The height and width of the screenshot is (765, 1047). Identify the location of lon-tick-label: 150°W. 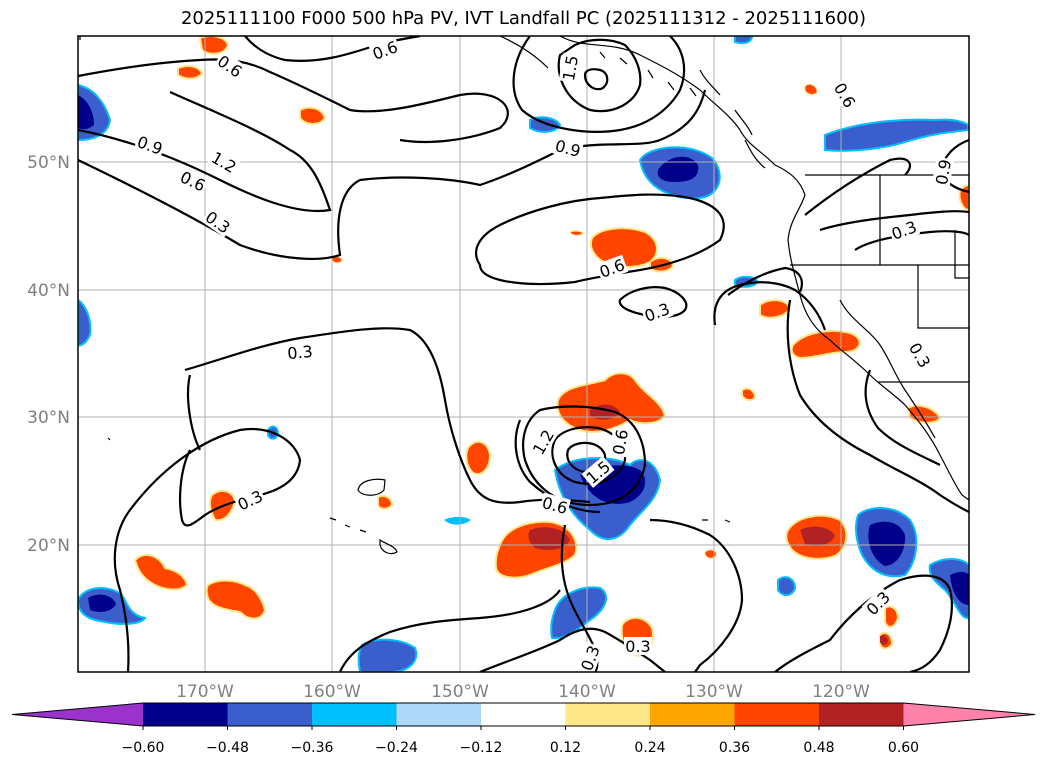
(460, 692).